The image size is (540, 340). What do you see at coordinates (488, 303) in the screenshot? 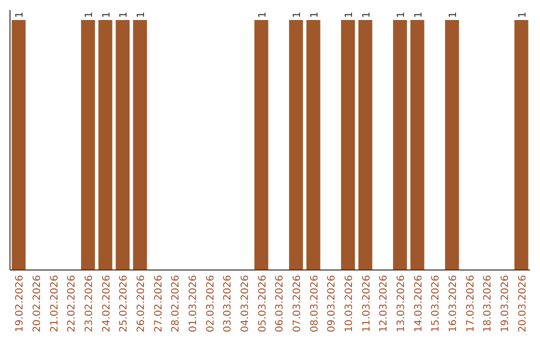
I see `x-tick-label: 18.03.2026` at bounding box center [488, 303].